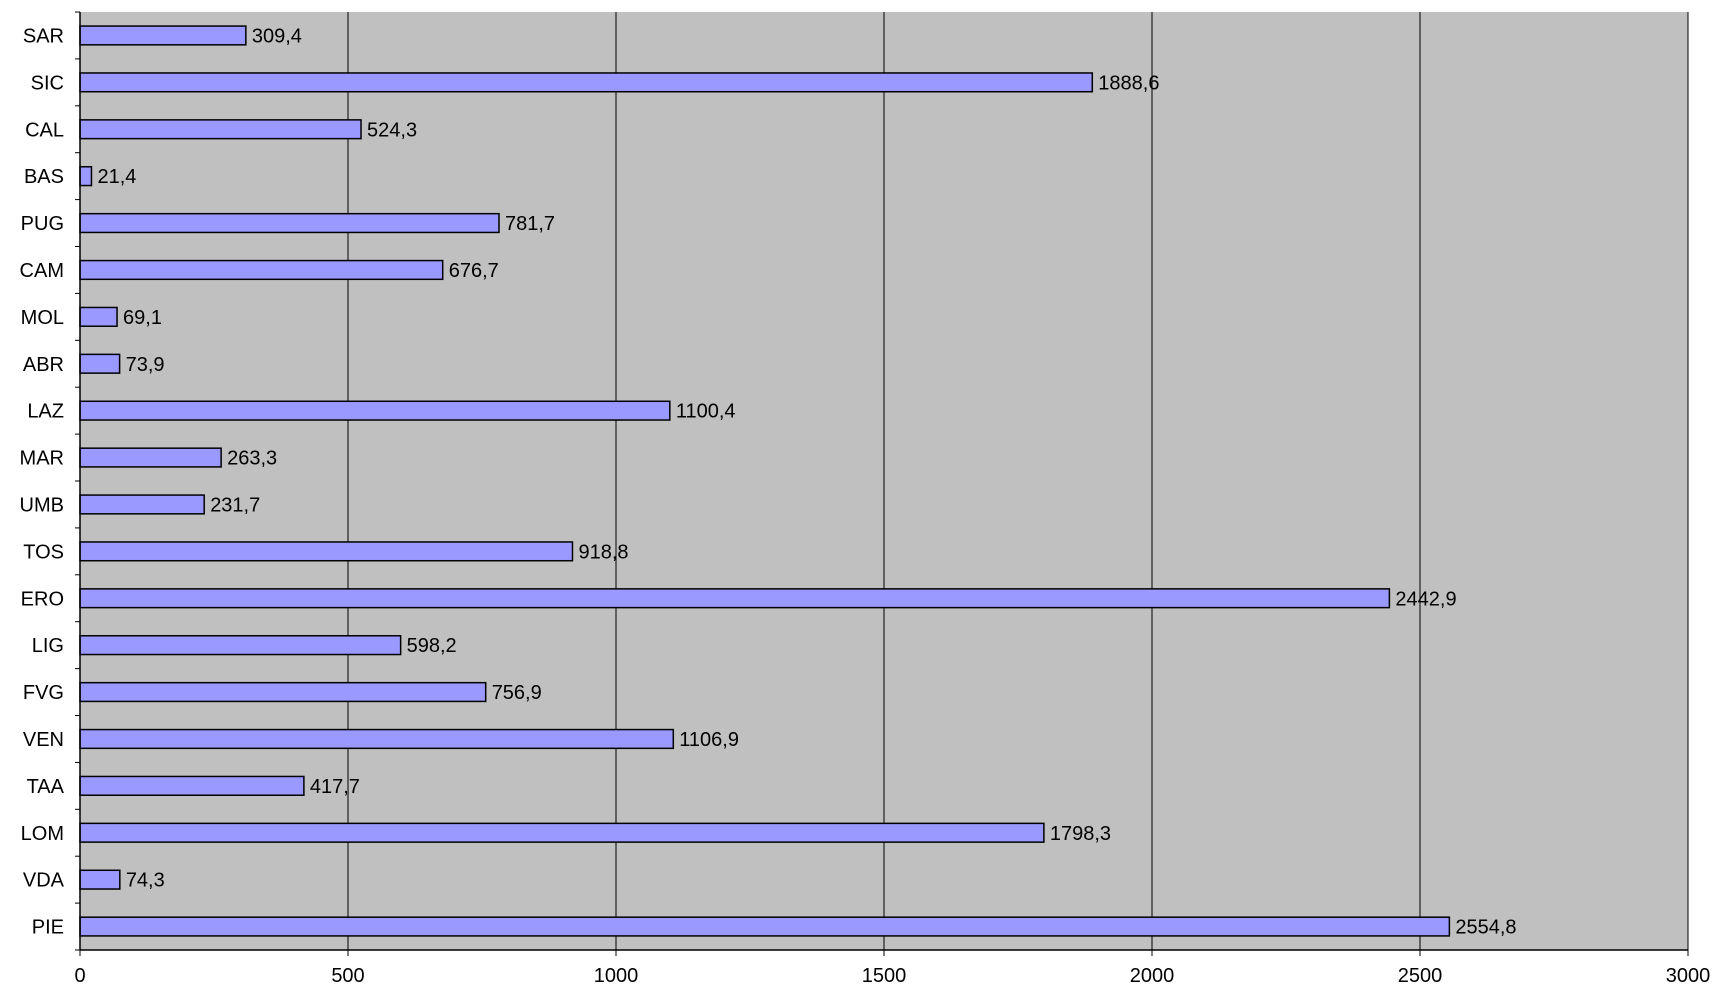 Image resolution: width=1718 pixels, height=992 pixels. I want to click on bar-sic, so click(586, 82).